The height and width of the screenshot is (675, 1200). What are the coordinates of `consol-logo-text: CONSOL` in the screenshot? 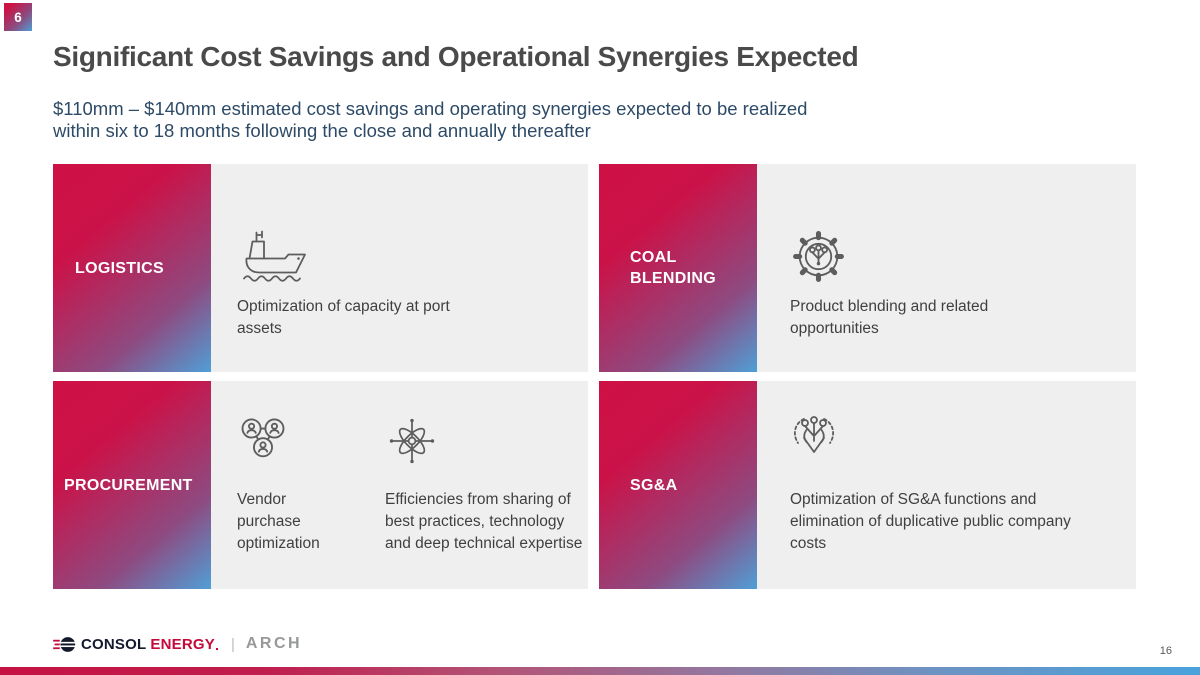 It's located at (114, 644).